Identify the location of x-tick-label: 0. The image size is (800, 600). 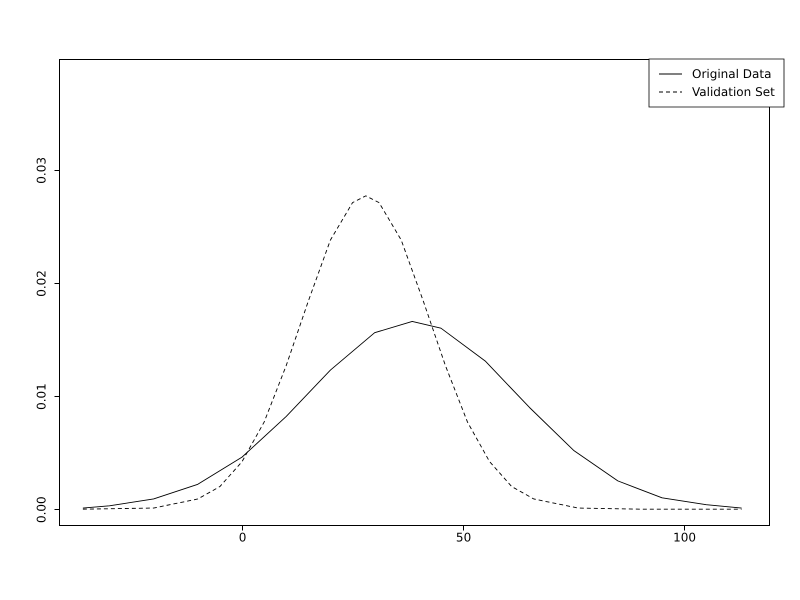
(242, 537).